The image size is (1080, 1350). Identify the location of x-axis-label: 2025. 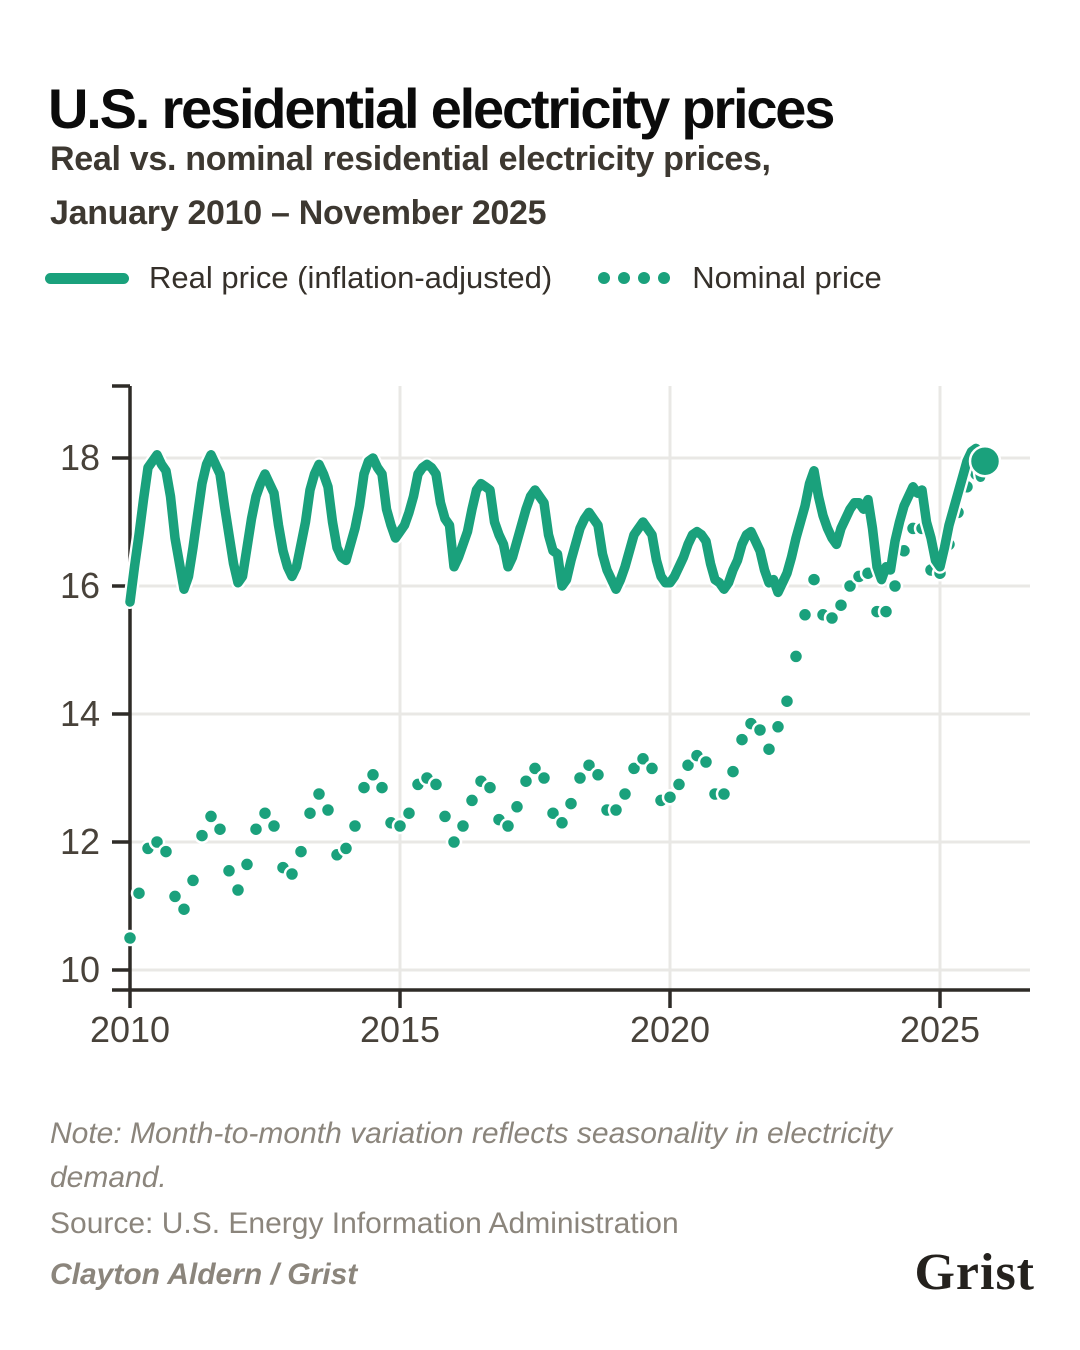
(940, 1029).